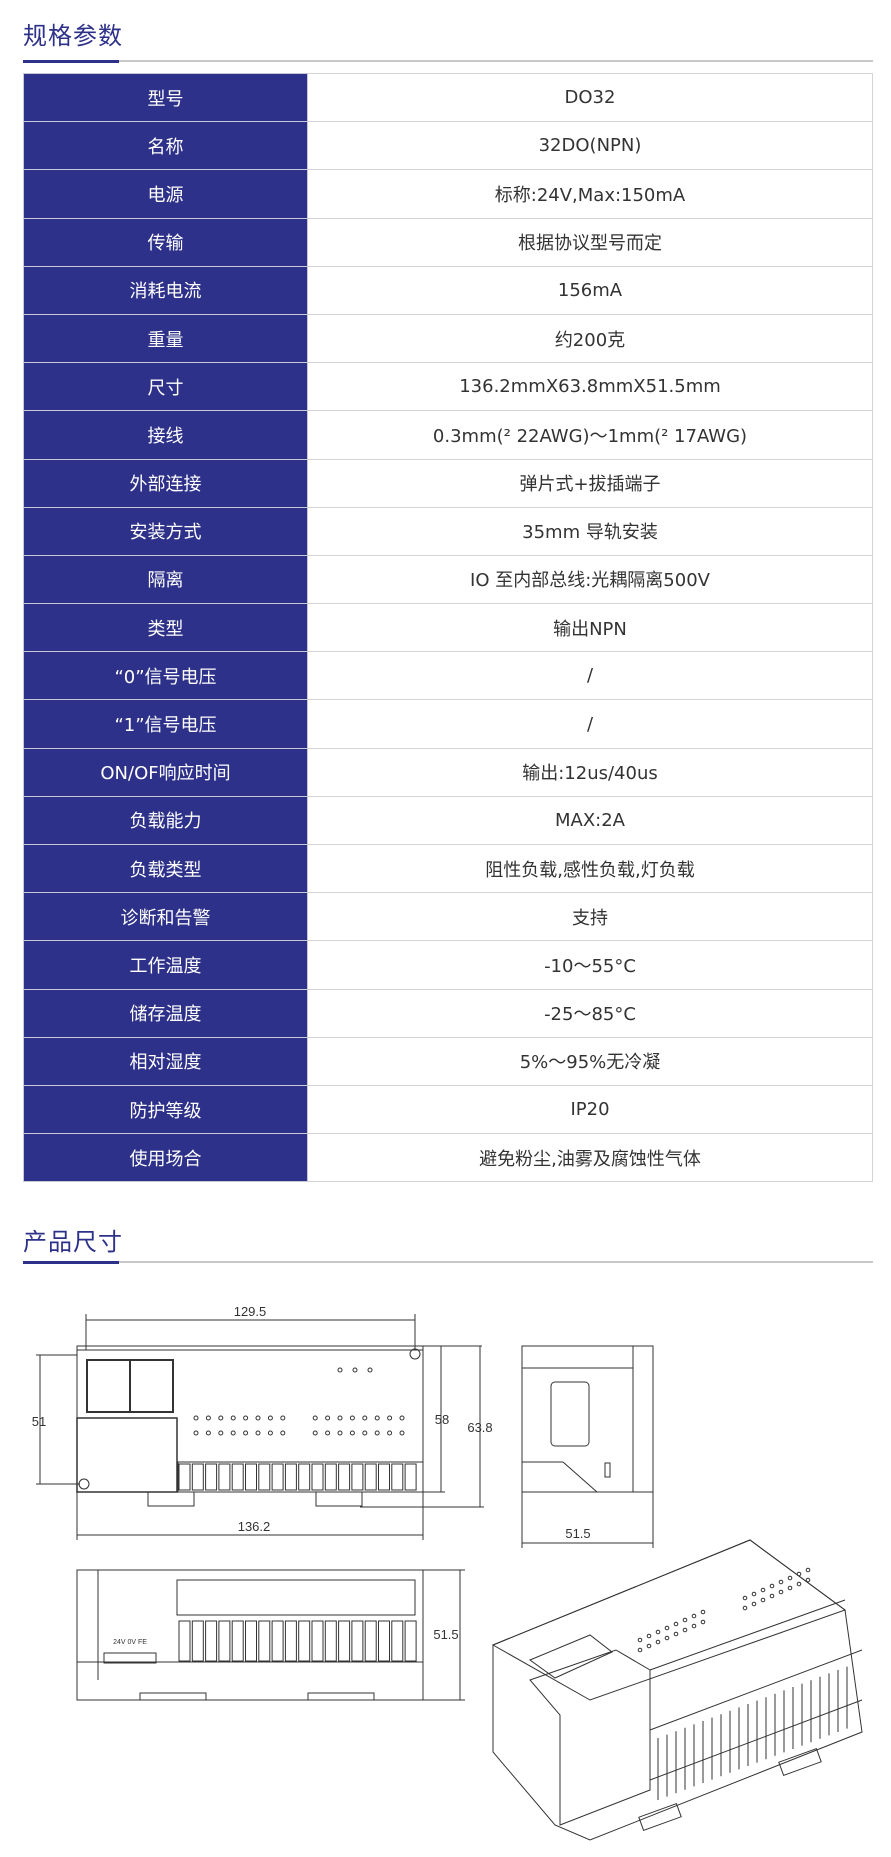 The height and width of the screenshot is (1857, 891). Describe the element at coordinates (165, 965) in the screenshot. I see `spec-label: 工作温度` at that location.